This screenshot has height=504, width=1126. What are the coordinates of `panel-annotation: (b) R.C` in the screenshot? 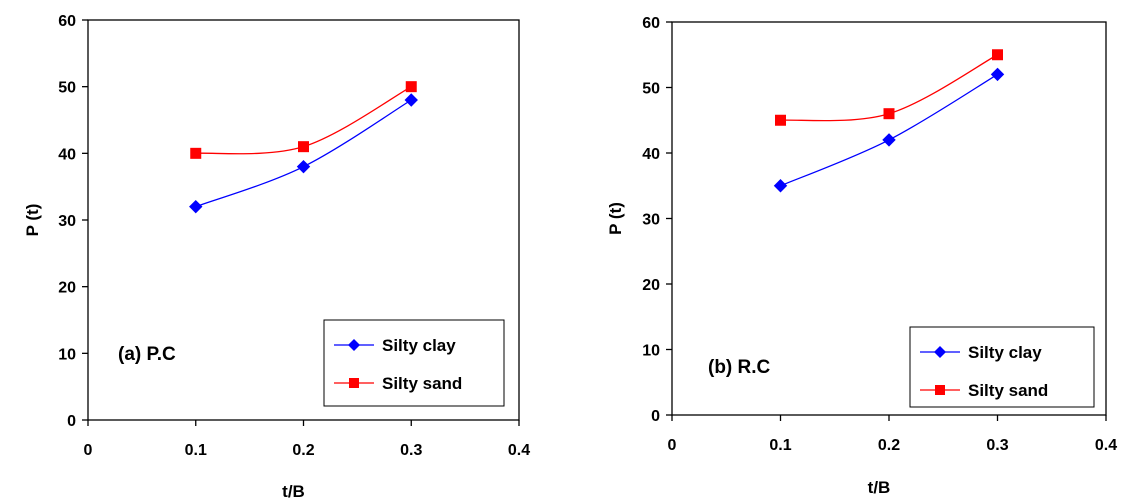 It's located at (739, 367).